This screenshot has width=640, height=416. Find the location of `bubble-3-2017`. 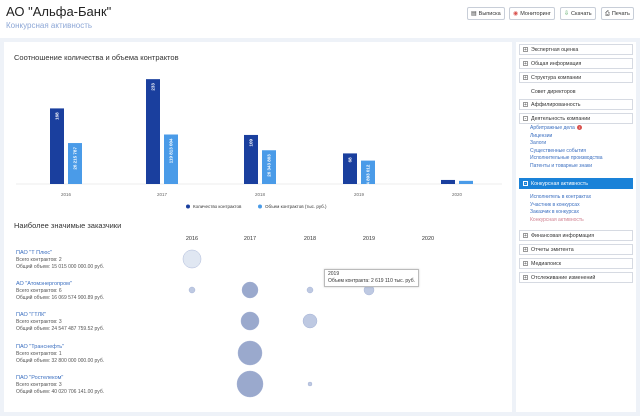

bubble-3-2017 is located at coordinates (250, 353).